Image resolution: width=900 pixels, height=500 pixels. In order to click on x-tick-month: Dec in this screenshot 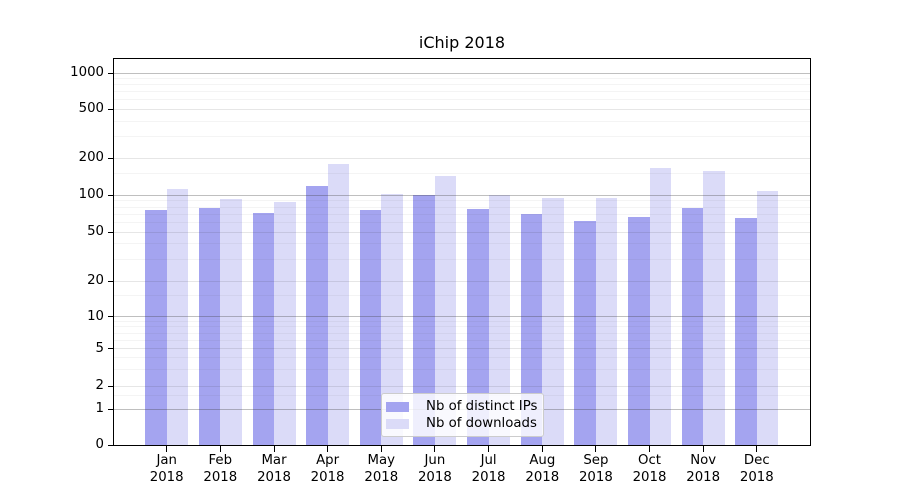, I will do `click(756, 460)`.